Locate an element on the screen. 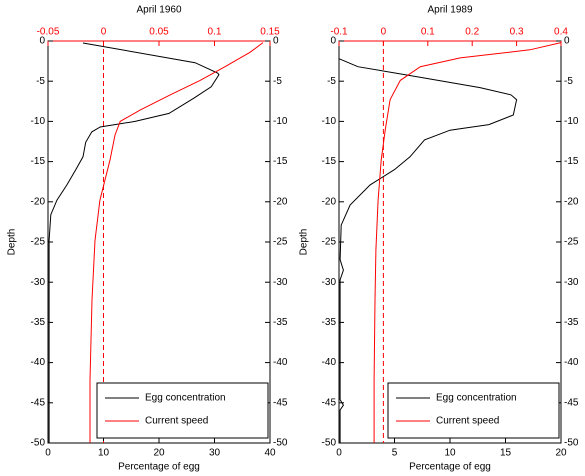 This screenshot has width=585, height=476. x2-tick-label: 0.15 is located at coordinates (270, 32).